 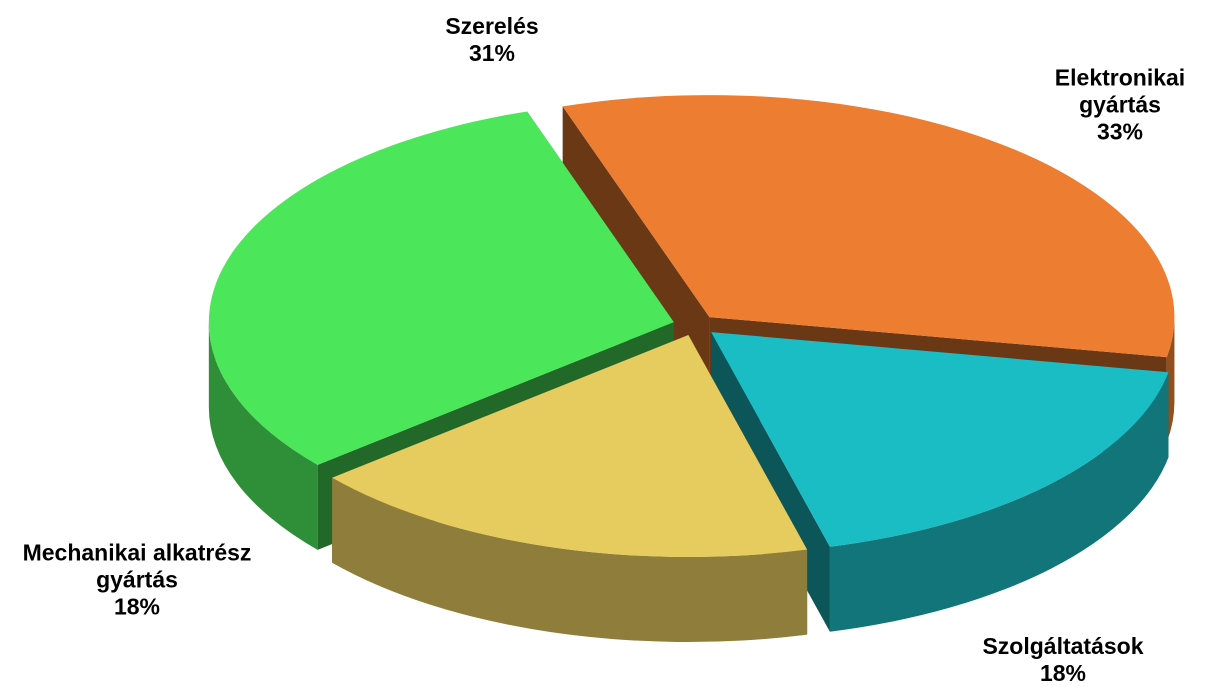 I want to click on slice-label: Elektronikai gyártás 33%, so click(x=1120, y=105).